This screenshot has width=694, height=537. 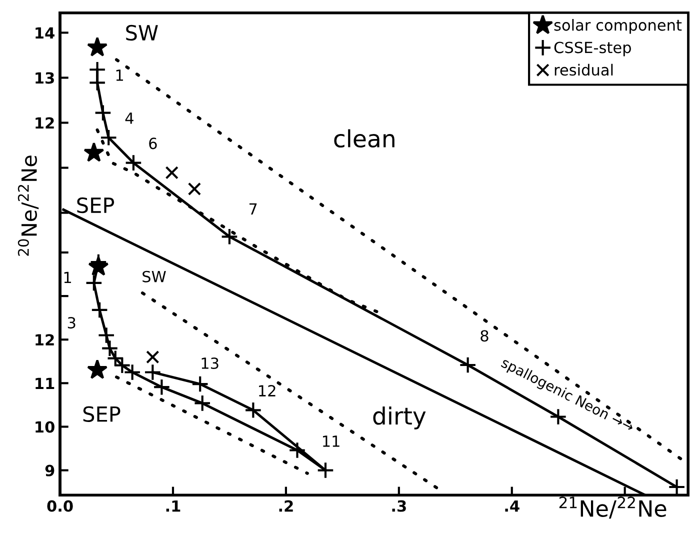 I want to click on x-tick-label: .4, so click(x=512, y=506).